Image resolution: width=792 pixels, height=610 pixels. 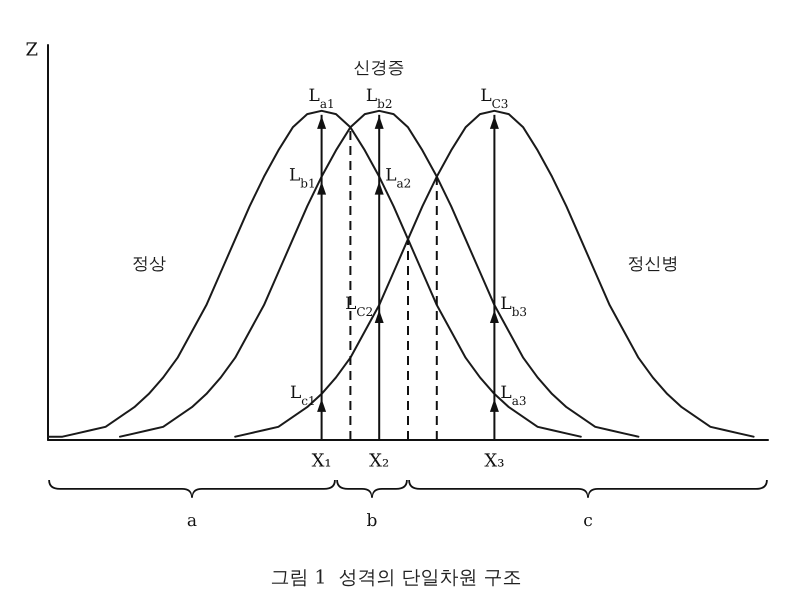 I want to click on text: c, so click(x=588, y=521).